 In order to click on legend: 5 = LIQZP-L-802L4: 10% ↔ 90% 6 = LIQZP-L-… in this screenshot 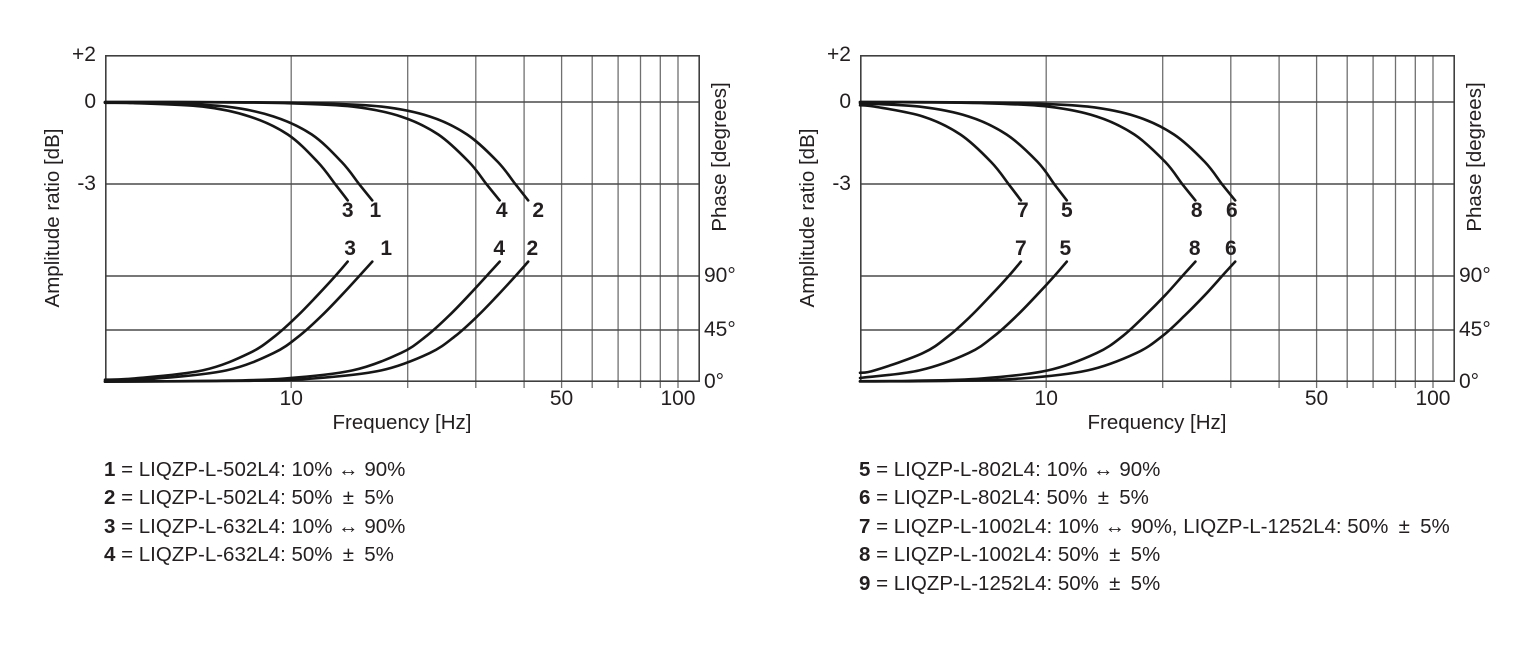, I will do `click(1154, 527)`.